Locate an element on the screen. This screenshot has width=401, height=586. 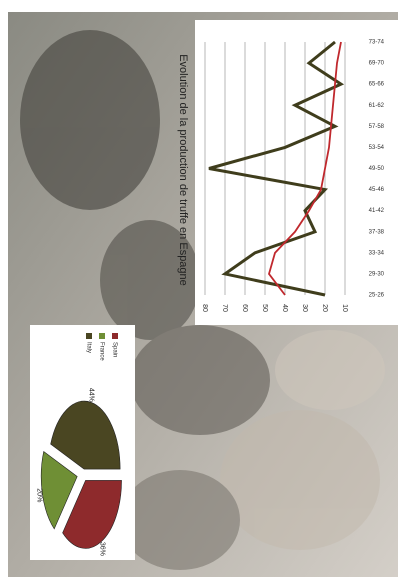
y-tick-label: 70 is located at coordinates (224, 308).